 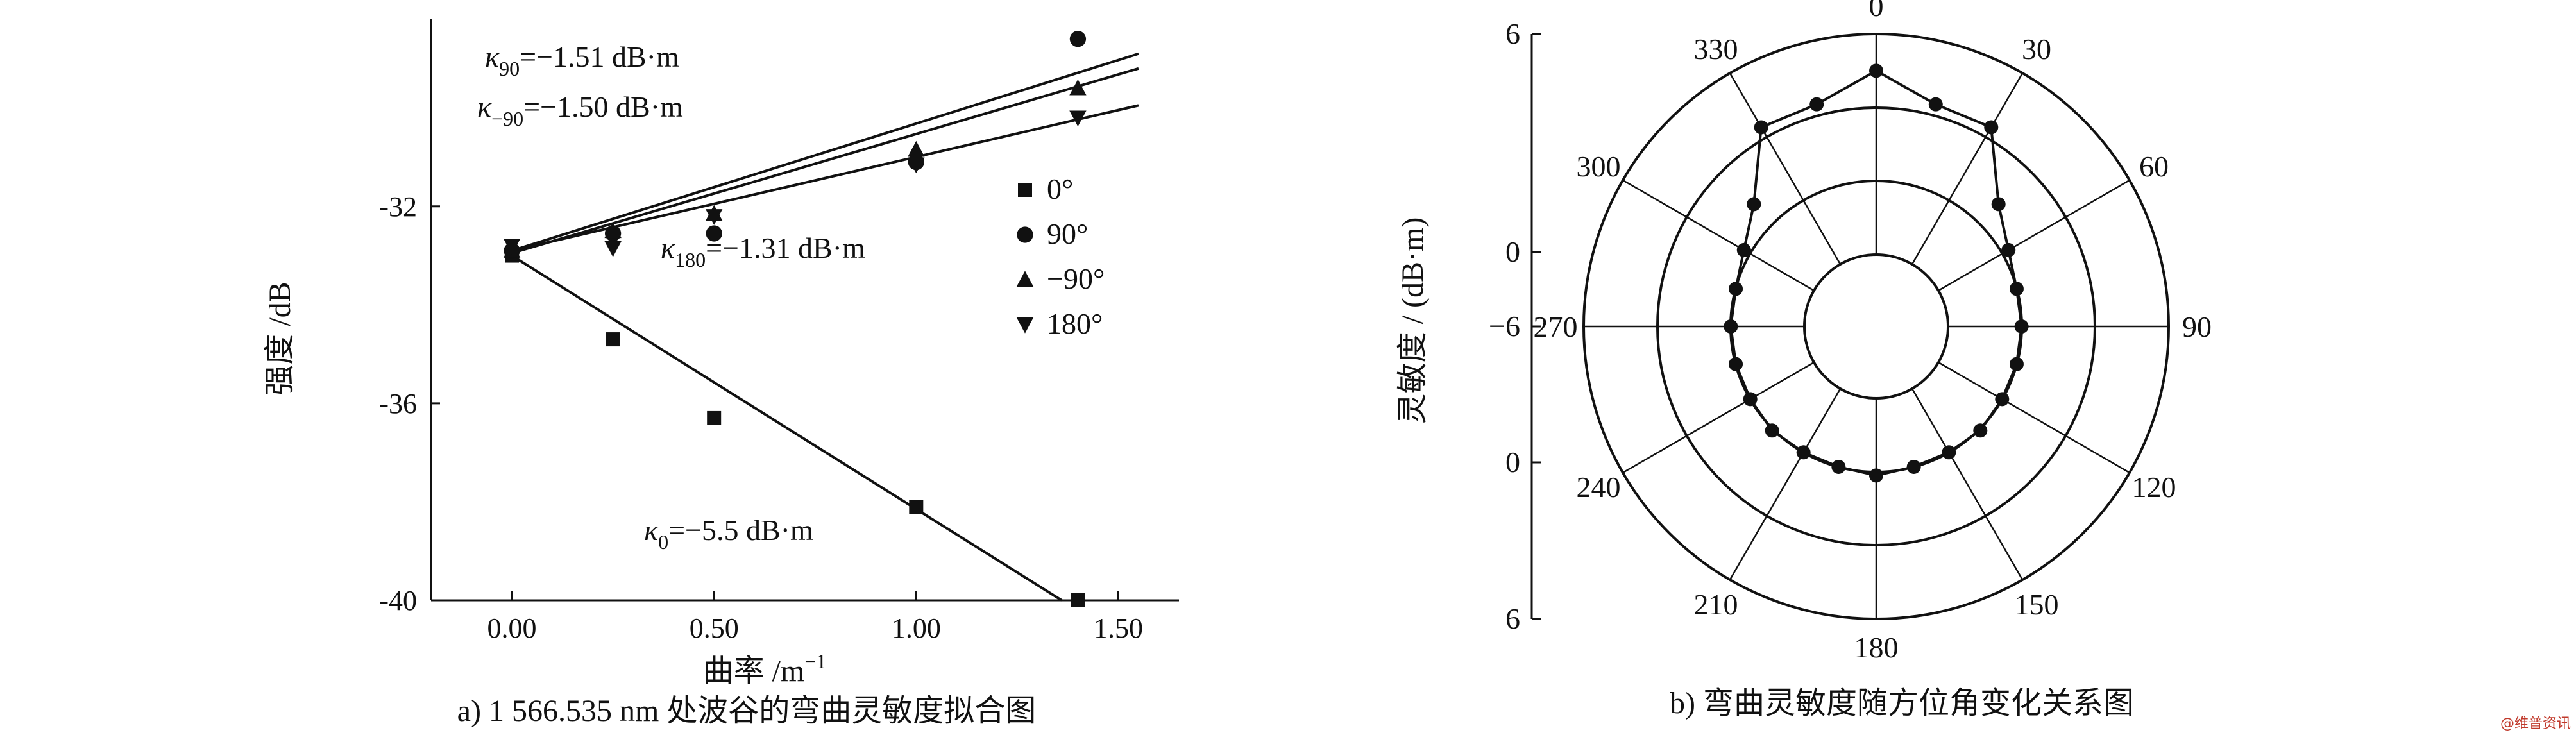 I want to click on watermark: @维普资讯, so click(x=2535, y=724).